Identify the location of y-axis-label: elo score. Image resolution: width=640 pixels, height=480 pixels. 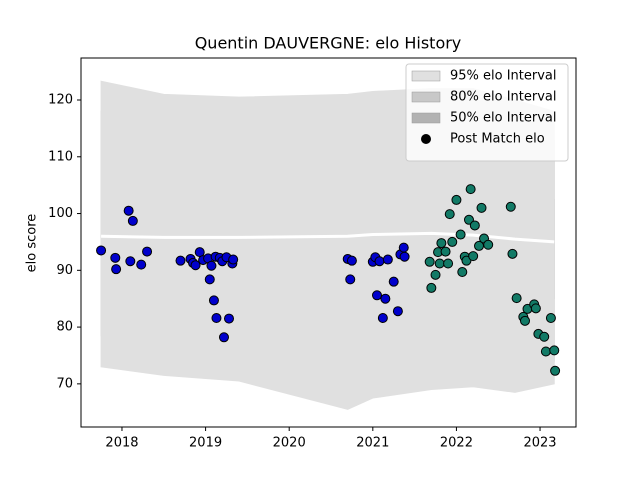
(32, 243).